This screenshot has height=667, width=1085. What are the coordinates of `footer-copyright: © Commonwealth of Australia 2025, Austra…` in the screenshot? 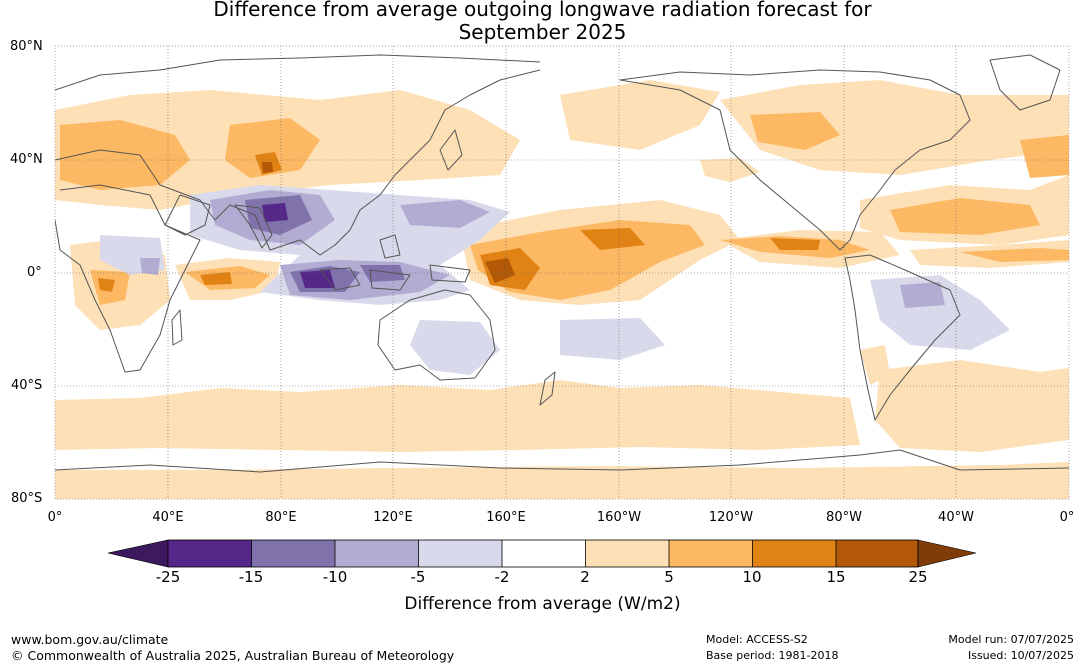 It's located at (233, 655).